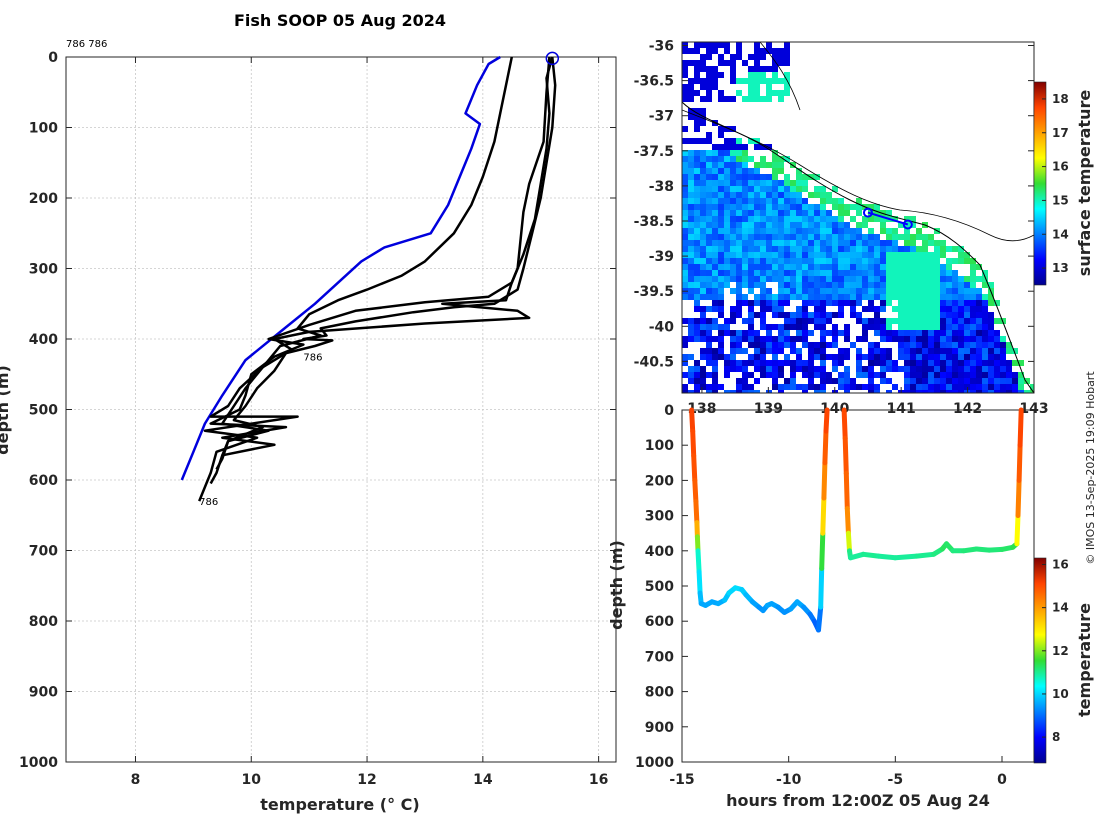 The height and width of the screenshot is (820, 1100). What do you see at coordinates (661, 257) in the screenshot?
I see `map-ytick-label: -39` at bounding box center [661, 257].